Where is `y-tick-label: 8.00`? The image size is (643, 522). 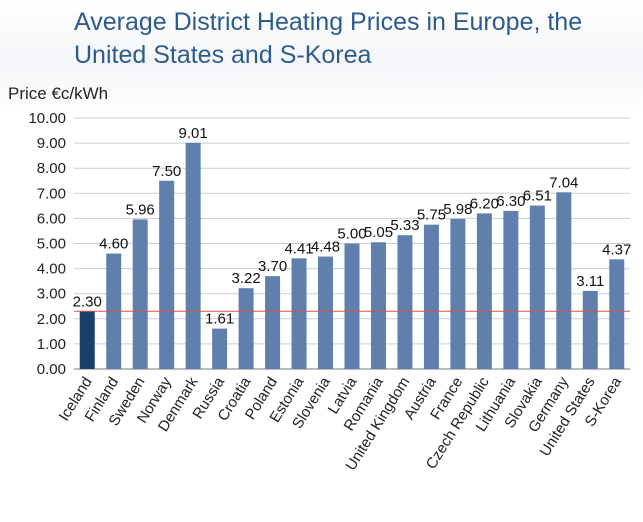 y-tick-label: 8.00 is located at coordinates (51, 168).